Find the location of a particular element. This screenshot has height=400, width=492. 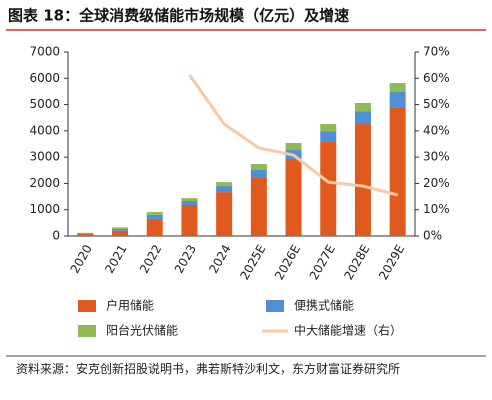

y-tick-label: 5000 is located at coordinates (44, 104).